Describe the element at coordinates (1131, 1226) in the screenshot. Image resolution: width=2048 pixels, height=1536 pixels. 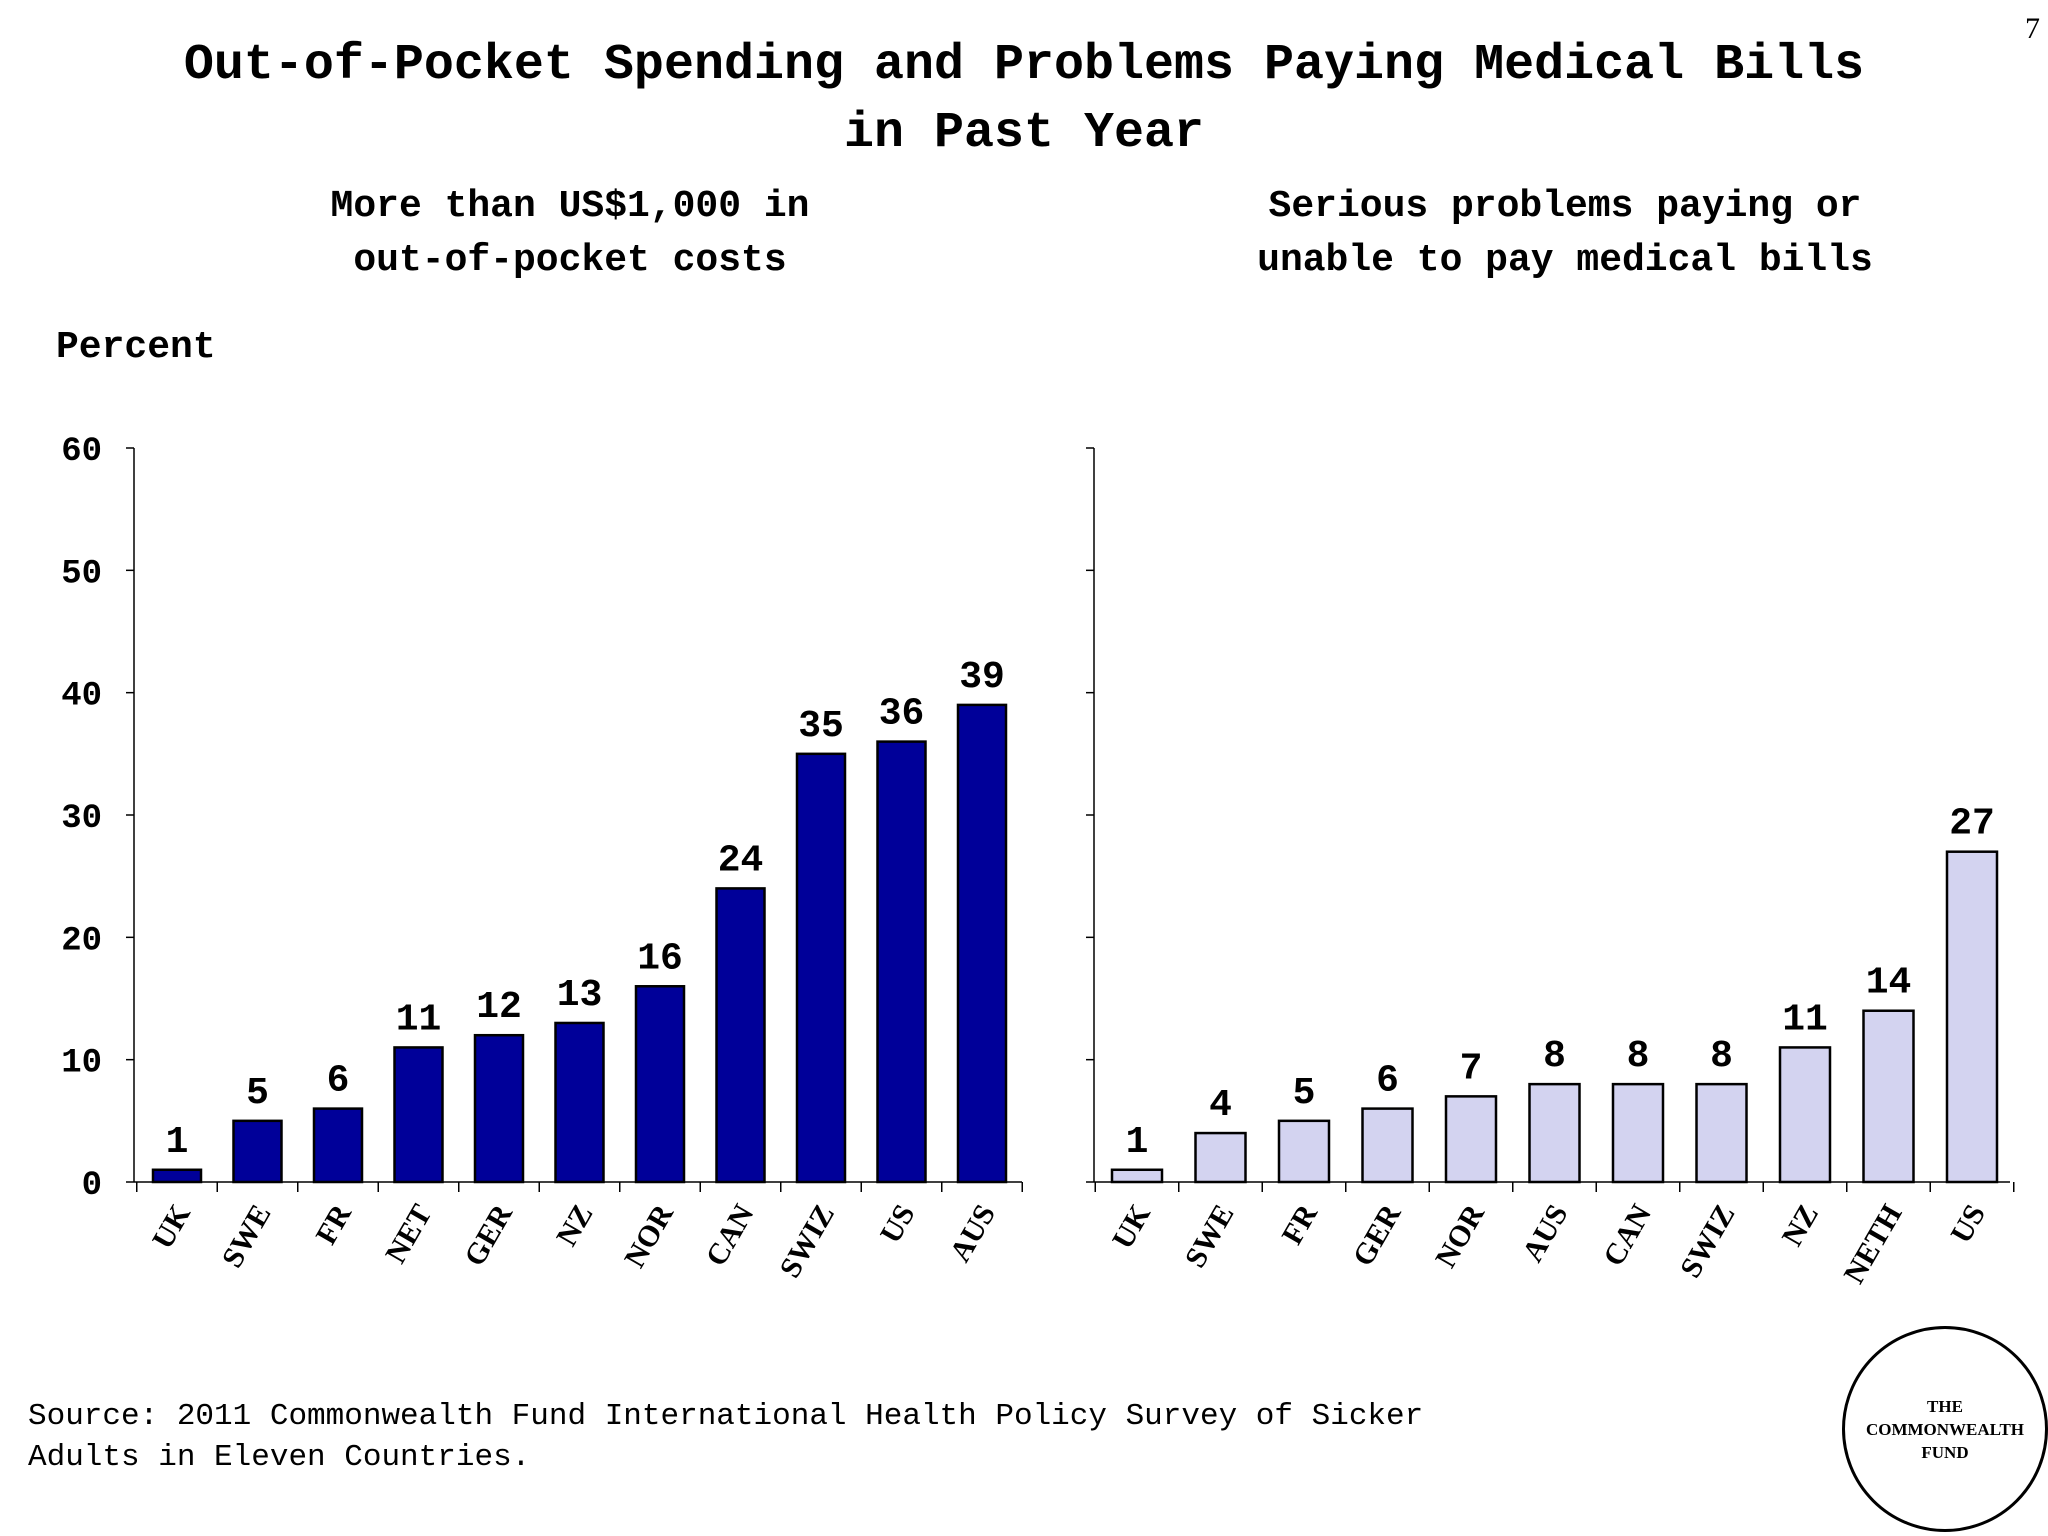
I see `right-category-label: UK` at that location.